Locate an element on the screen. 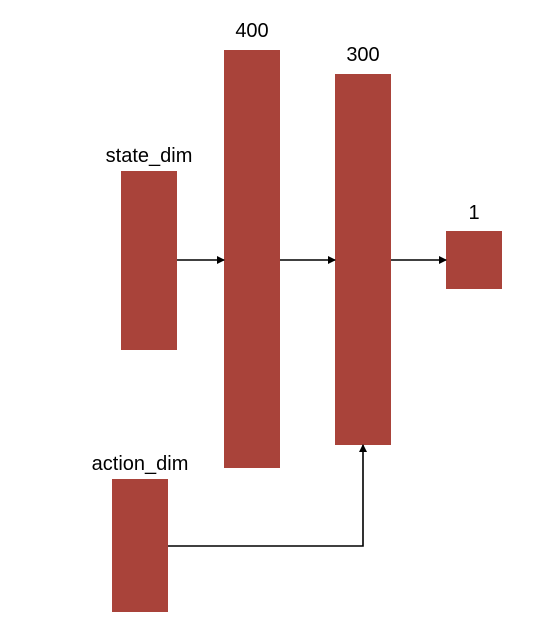 The height and width of the screenshot is (626, 551). hidden-layer-1-label: 400 is located at coordinates (252, 31).